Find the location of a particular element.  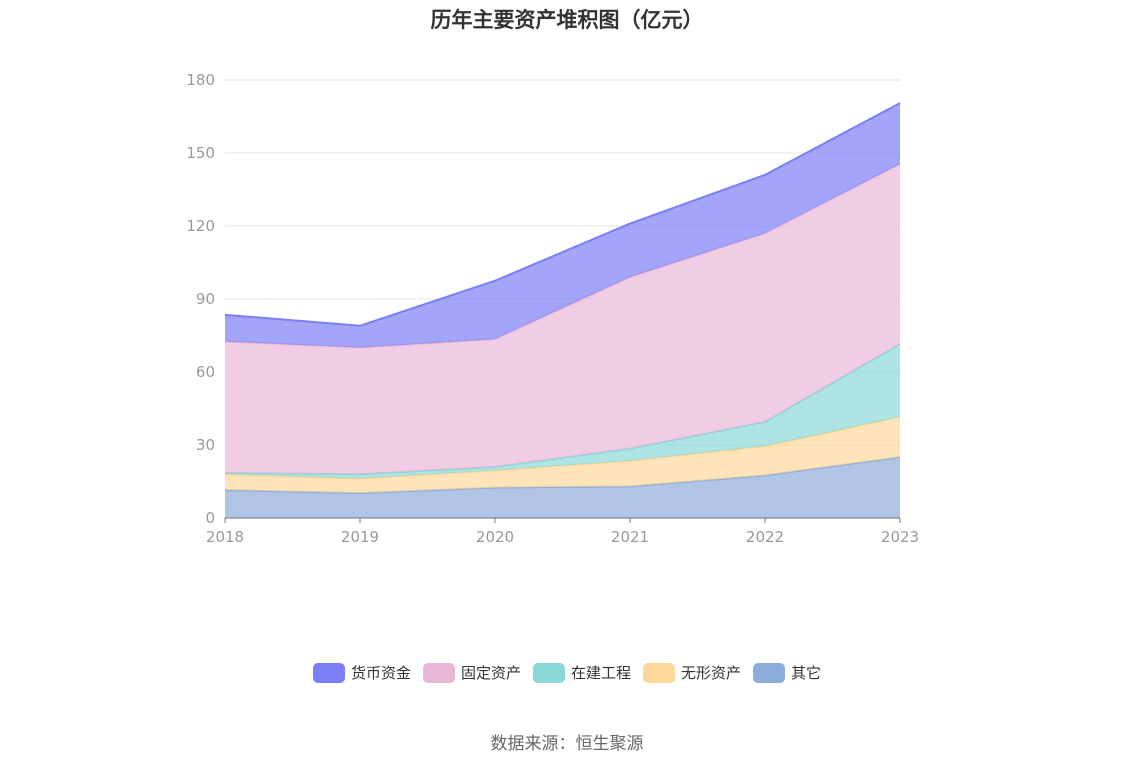

legend-item: 固定资产 is located at coordinates (471, 672).